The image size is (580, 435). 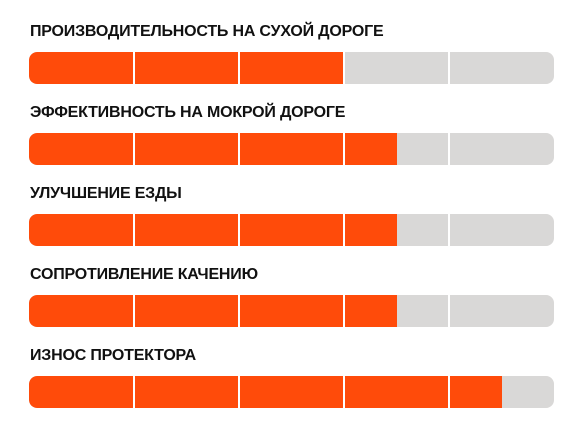 I want to click on rating-label: СОПРОТИВЛЕНИЕ КАЧЕНИЮ, so click(x=144, y=274).